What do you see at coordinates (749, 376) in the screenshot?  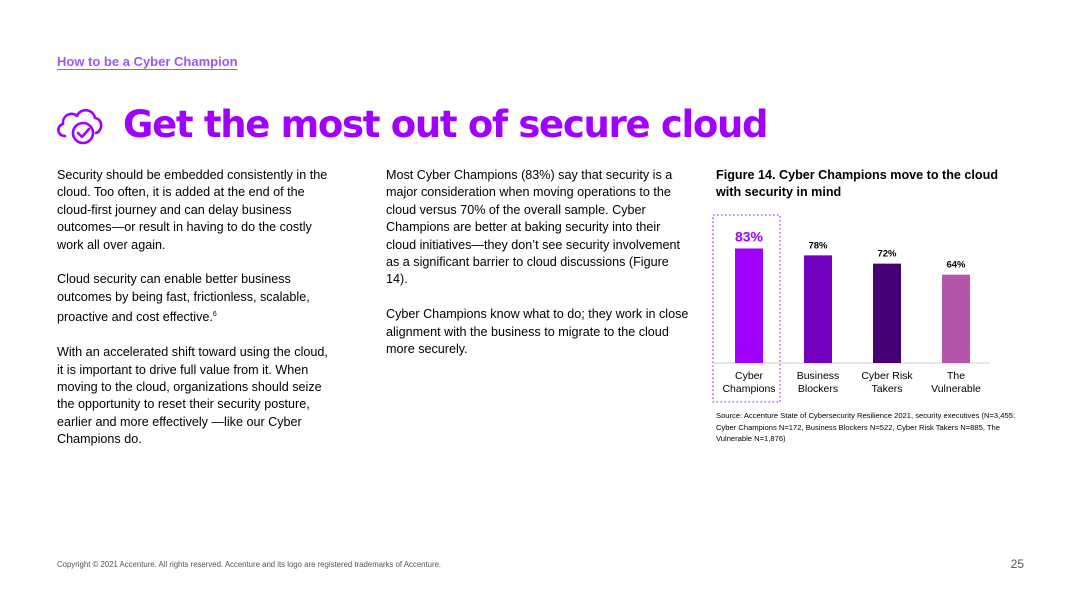 I see `tick-label-0-0: Cyber` at bounding box center [749, 376].